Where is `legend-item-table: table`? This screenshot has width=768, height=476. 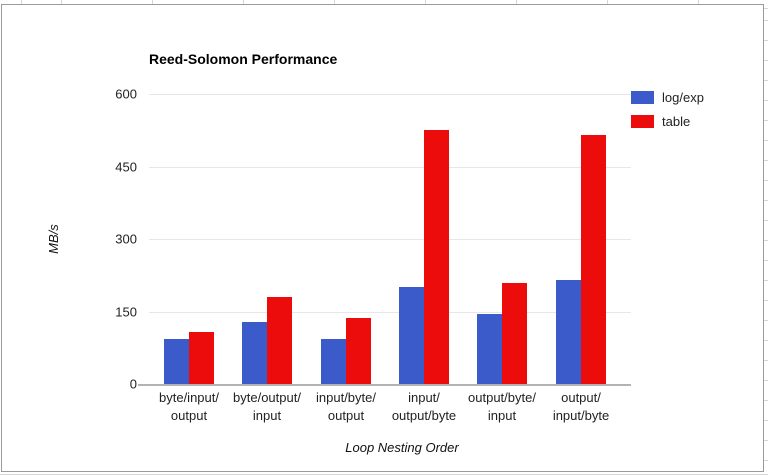
legend-item-table: table is located at coordinates (667, 121).